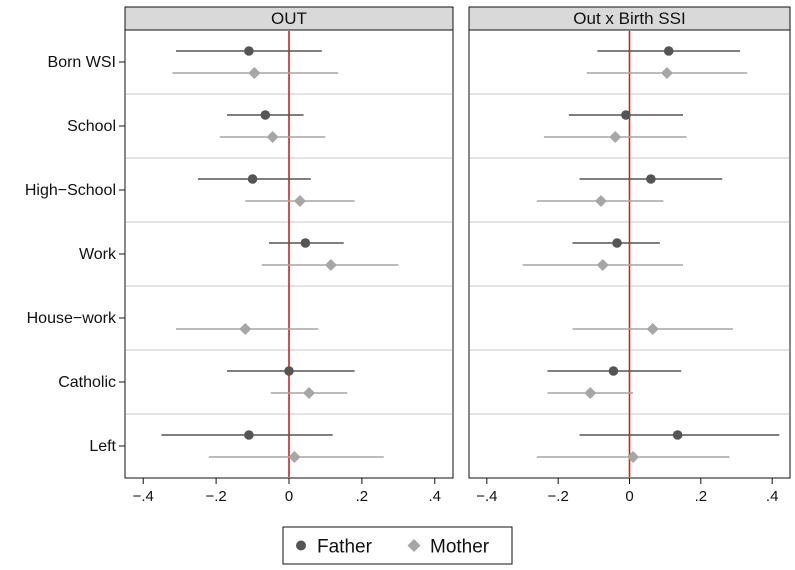 The width and height of the screenshot is (795, 570). I want to click on category-label: School, so click(91, 126).